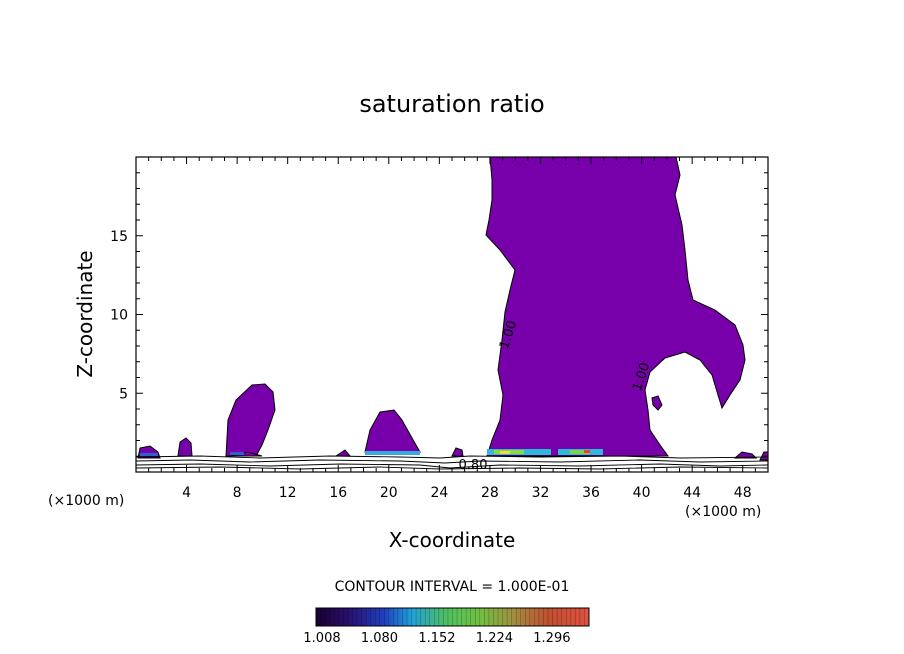 This screenshot has height=654, width=904. Describe the element at coordinates (389, 493) in the screenshot. I see `x-tick-label: 20` at that location.